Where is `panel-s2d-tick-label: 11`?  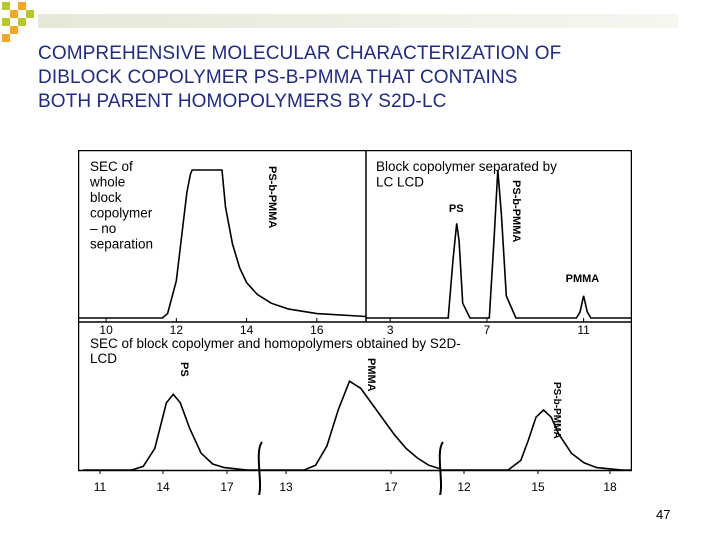
panel-s2d-tick-label: 11 is located at coordinates (100, 487).